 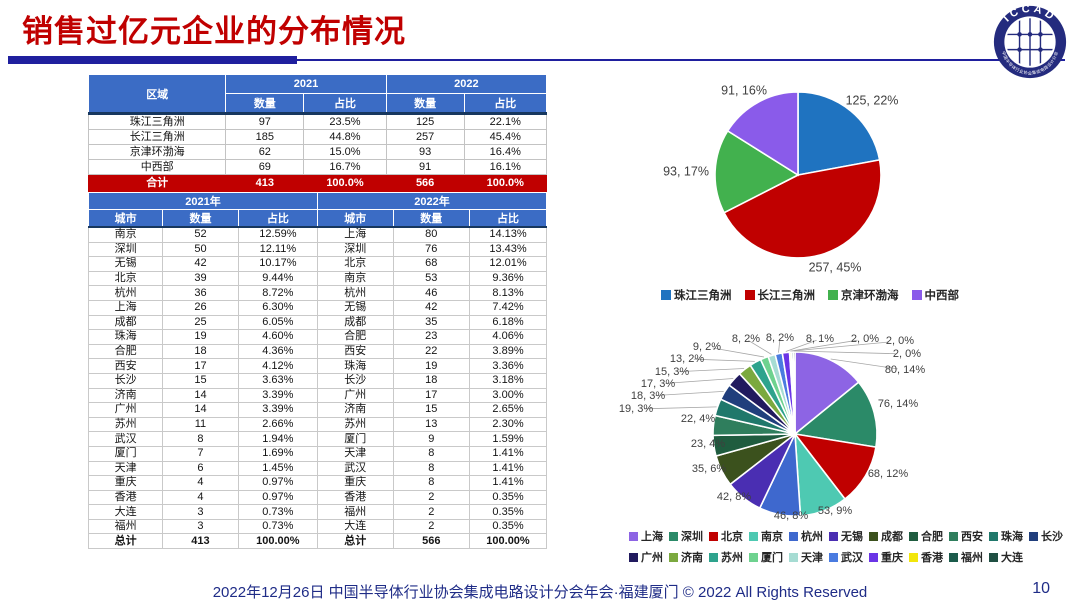 I want to click on table-cell: 125, so click(x=425, y=121).